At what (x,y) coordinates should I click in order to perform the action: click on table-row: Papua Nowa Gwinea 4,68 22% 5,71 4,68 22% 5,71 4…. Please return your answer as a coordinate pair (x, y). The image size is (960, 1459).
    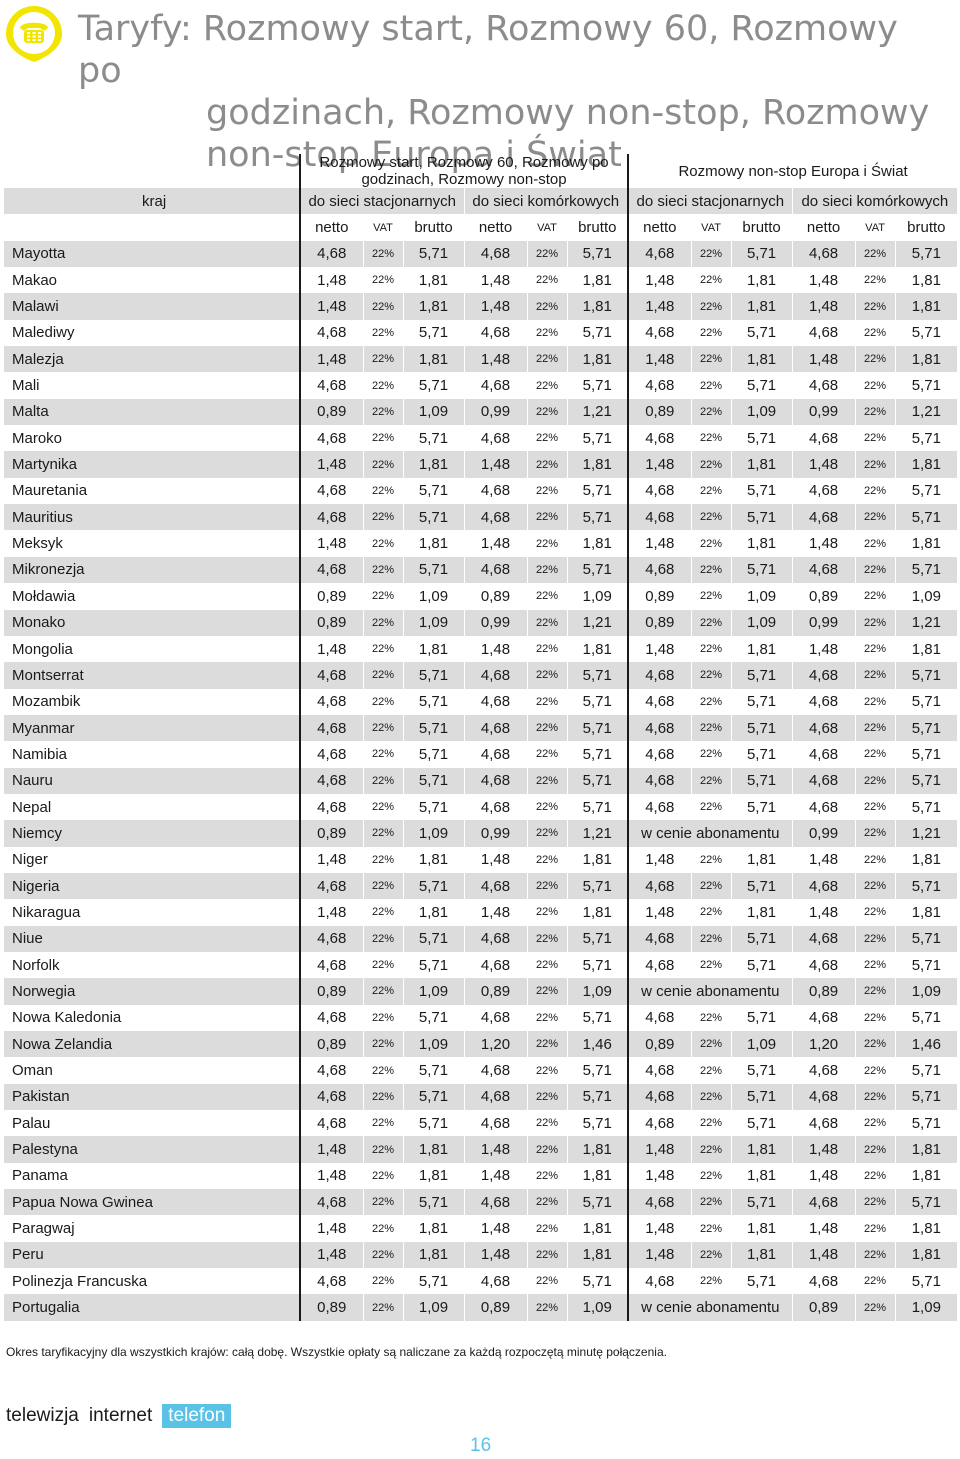
    Looking at the image, I should click on (481, 1202).